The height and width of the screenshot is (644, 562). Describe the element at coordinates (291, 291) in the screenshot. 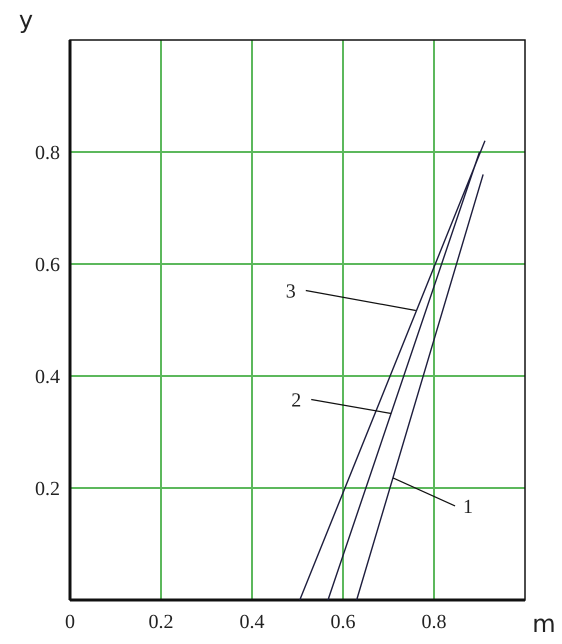

I see `annotation: 3` at that location.